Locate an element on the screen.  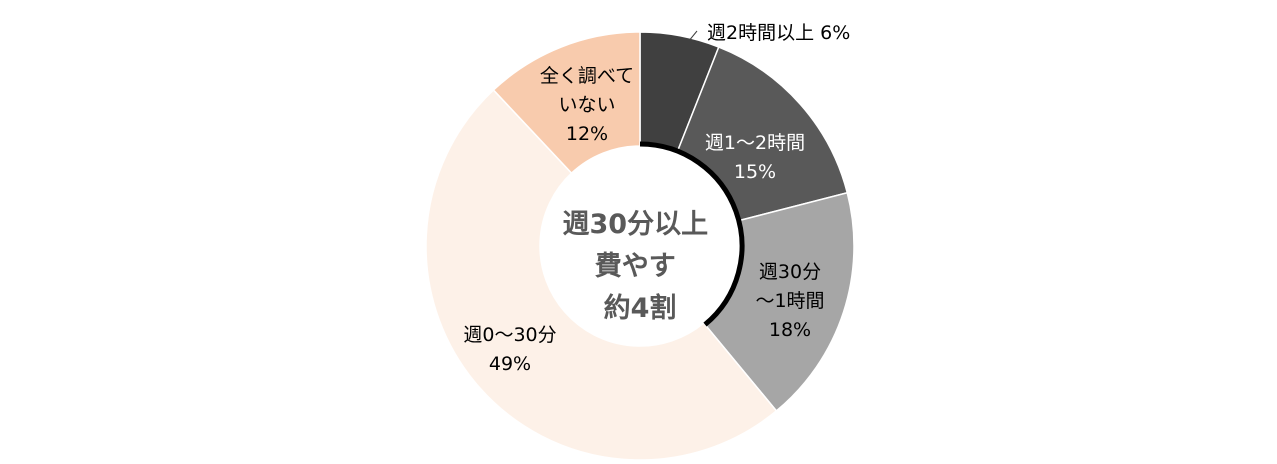
slice-label-4-line-2: 12% is located at coordinates (587, 134).